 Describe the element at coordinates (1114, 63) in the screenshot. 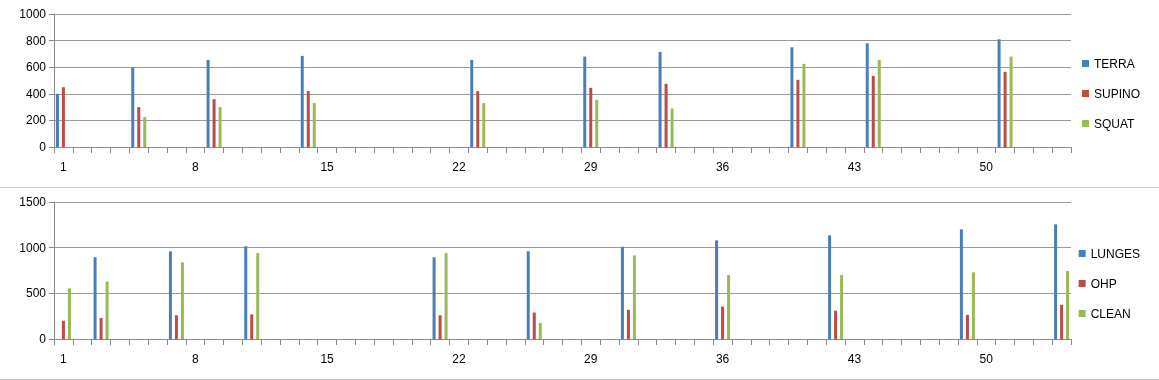

I see `legend-label: TERRA` at that location.